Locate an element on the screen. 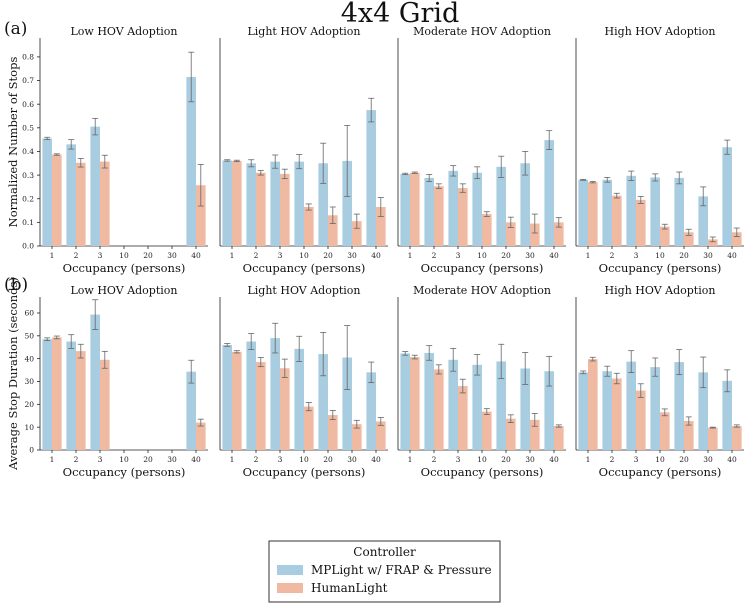 Image resolution: width=747 pixels, height=608 pixels. panel-title: Moderate HOV Adoption is located at coordinates (482, 31).